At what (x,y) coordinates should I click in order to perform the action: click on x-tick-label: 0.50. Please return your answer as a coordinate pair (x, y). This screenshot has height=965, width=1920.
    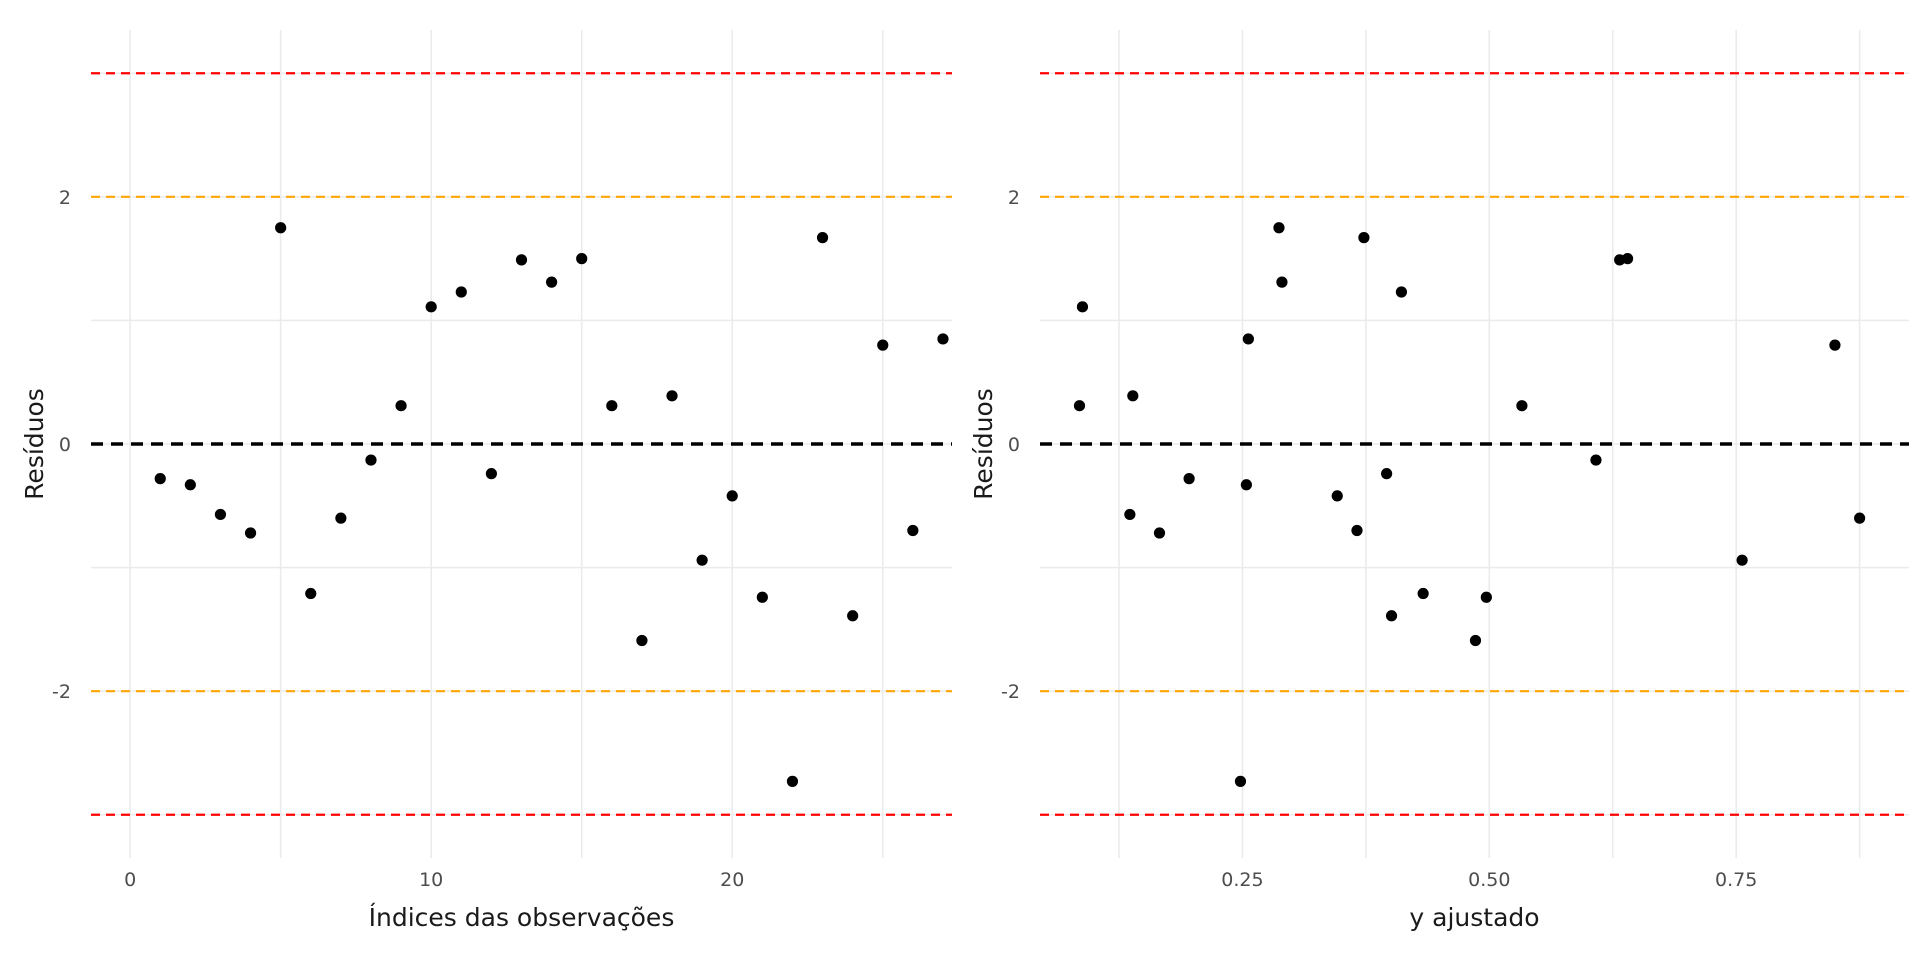
    Looking at the image, I should click on (1489, 880).